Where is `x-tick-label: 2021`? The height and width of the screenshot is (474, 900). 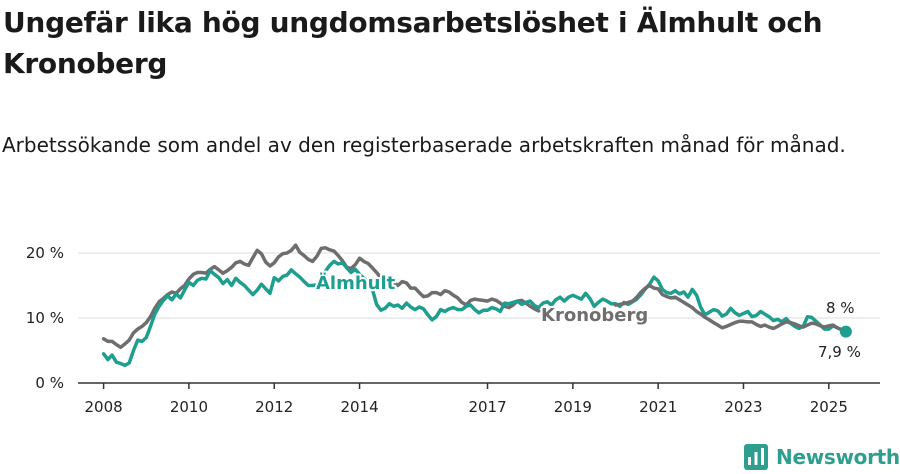
x-tick-label: 2021 is located at coordinates (658, 407).